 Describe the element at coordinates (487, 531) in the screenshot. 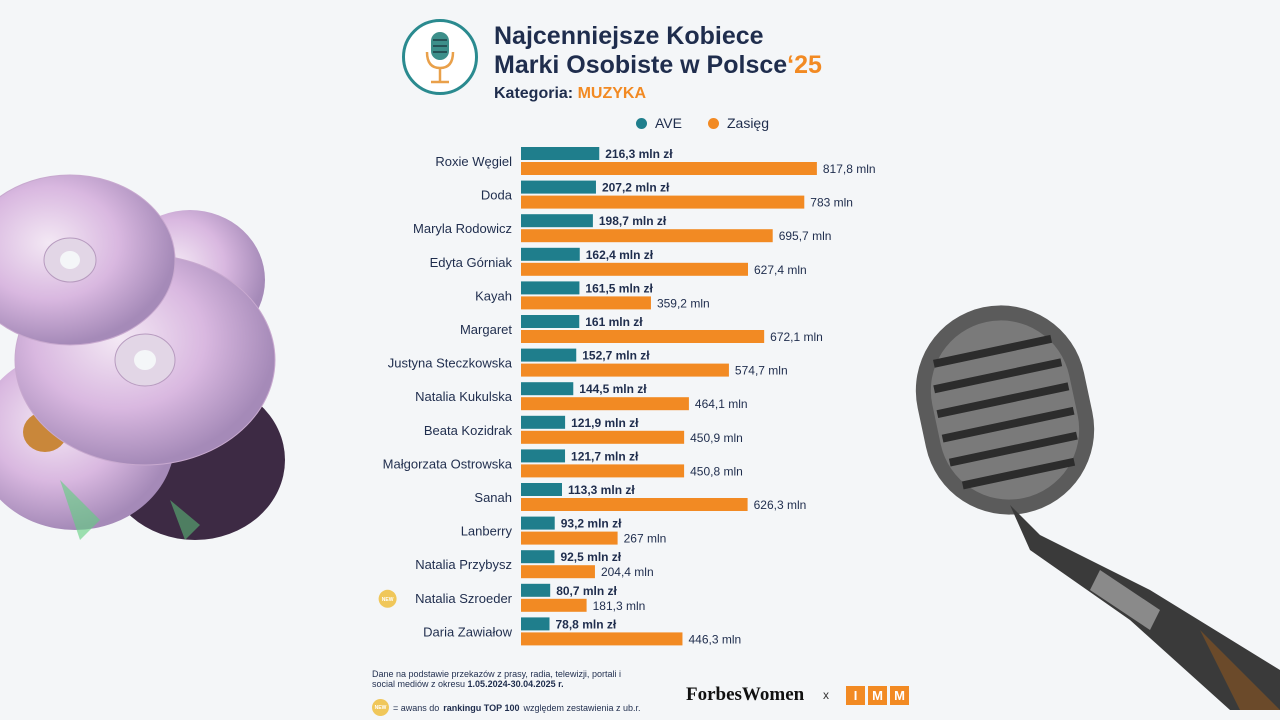

I see `category-label: Lanberry` at that location.